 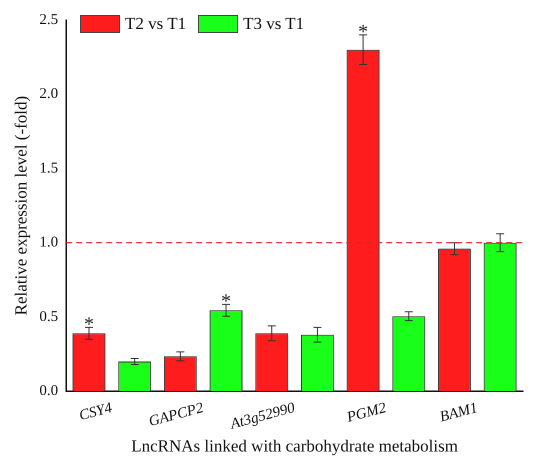 I want to click on x-axis-title: LncRNAs linked with carbohydrate metabolism, so click(x=294, y=446).